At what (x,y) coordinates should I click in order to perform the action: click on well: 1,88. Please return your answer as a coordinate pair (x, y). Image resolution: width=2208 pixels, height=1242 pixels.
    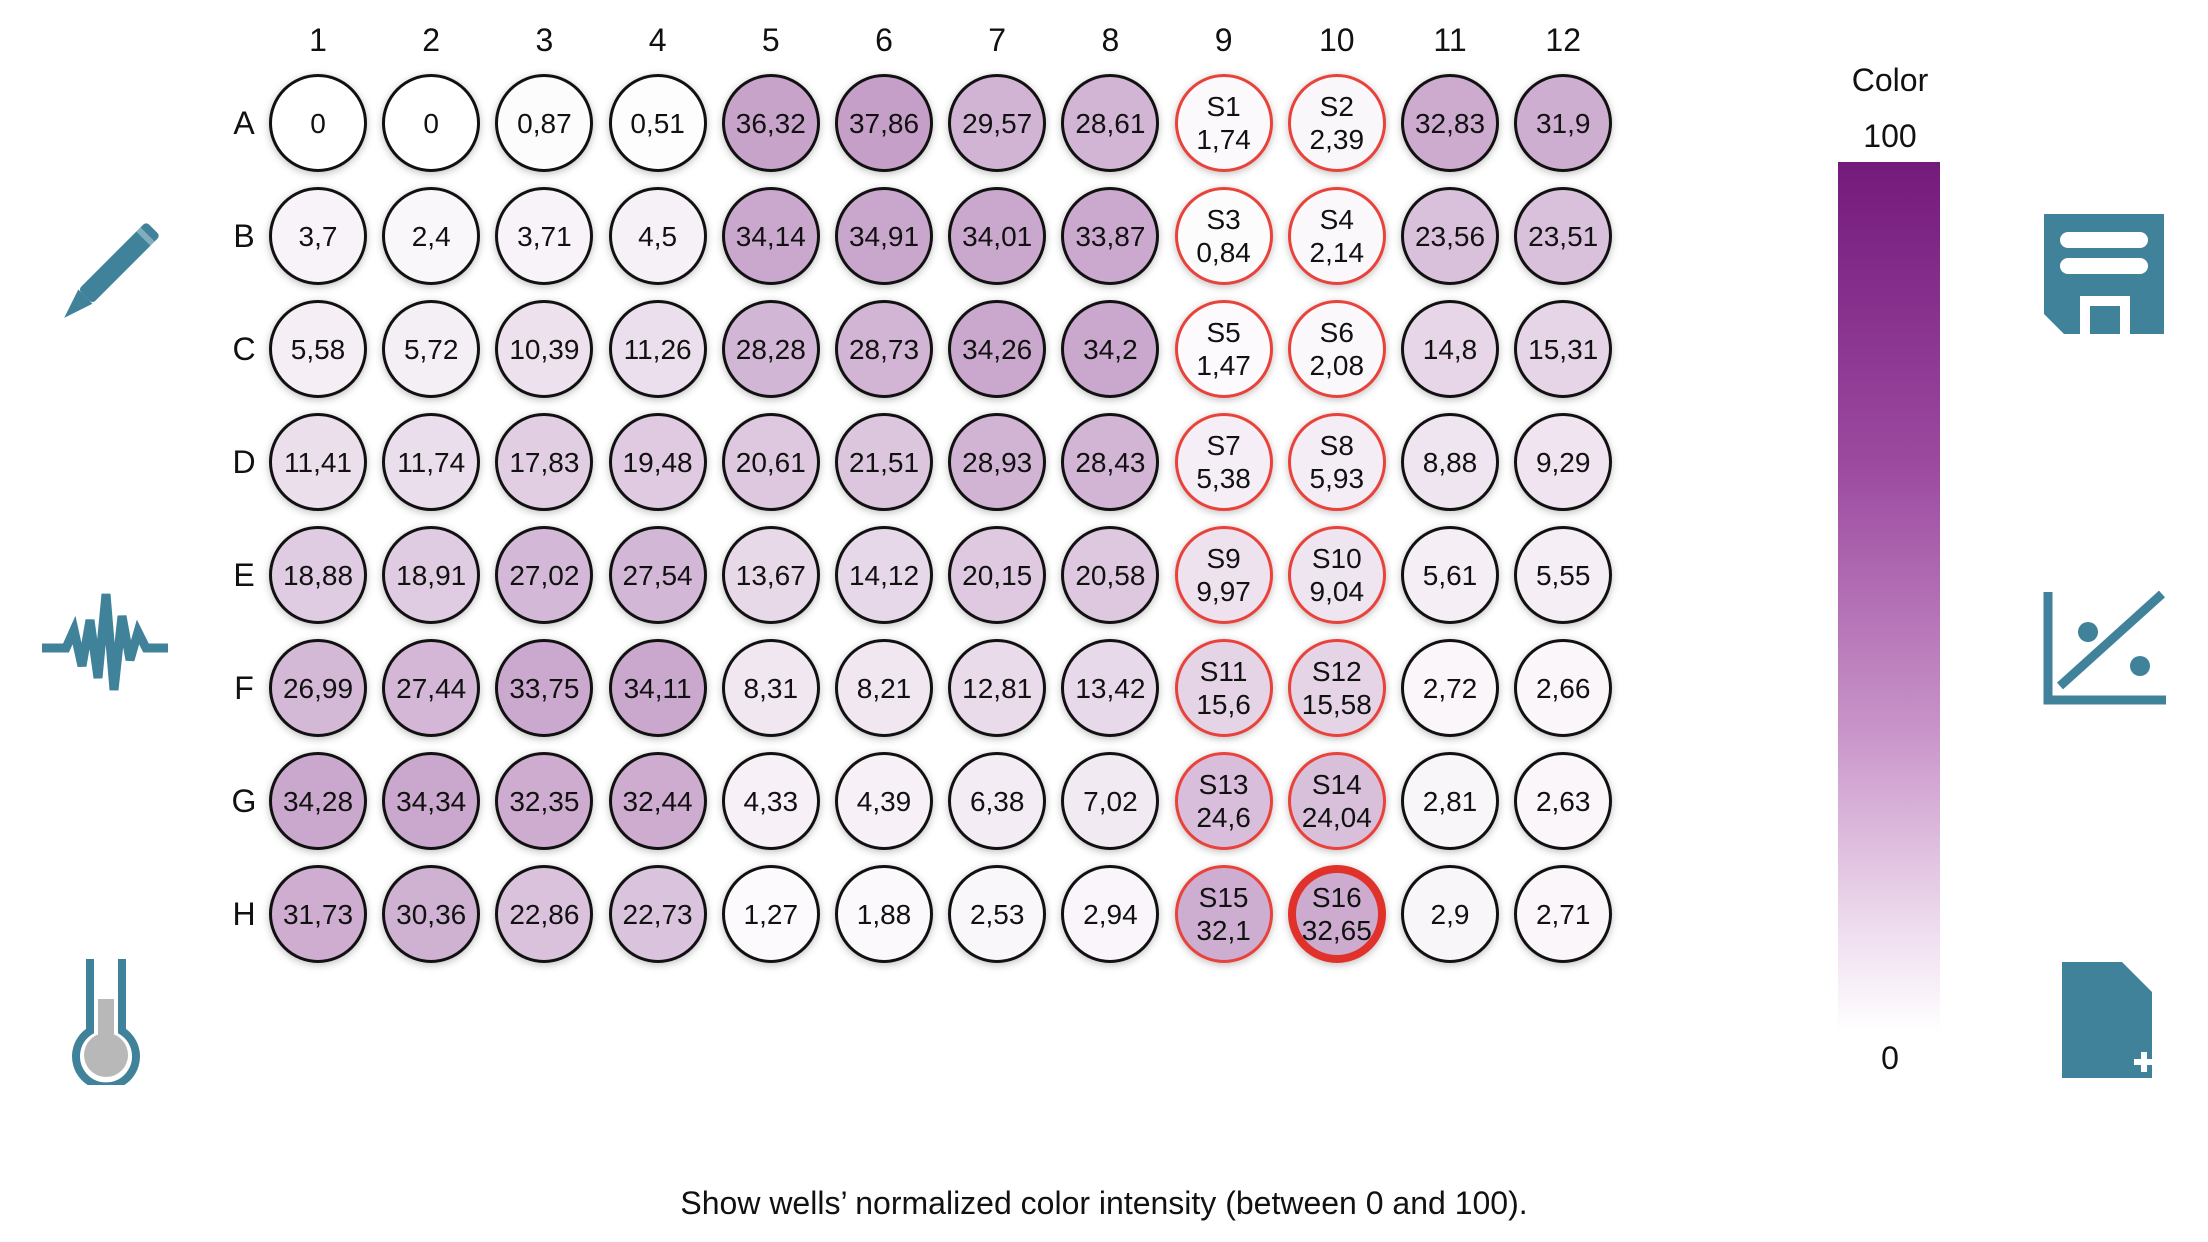
    Looking at the image, I should click on (884, 914).